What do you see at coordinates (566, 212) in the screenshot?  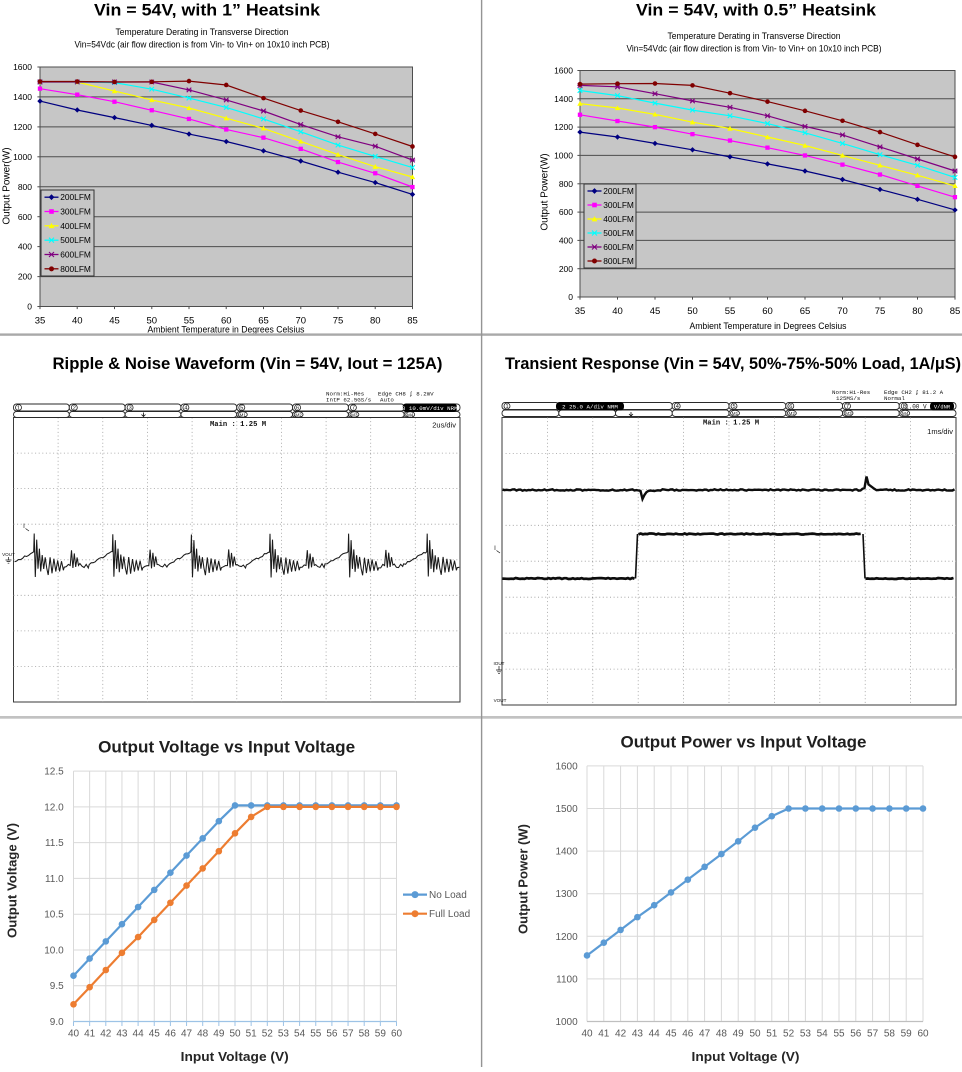 I see `svg-text: 600` at bounding box center [566, 212].